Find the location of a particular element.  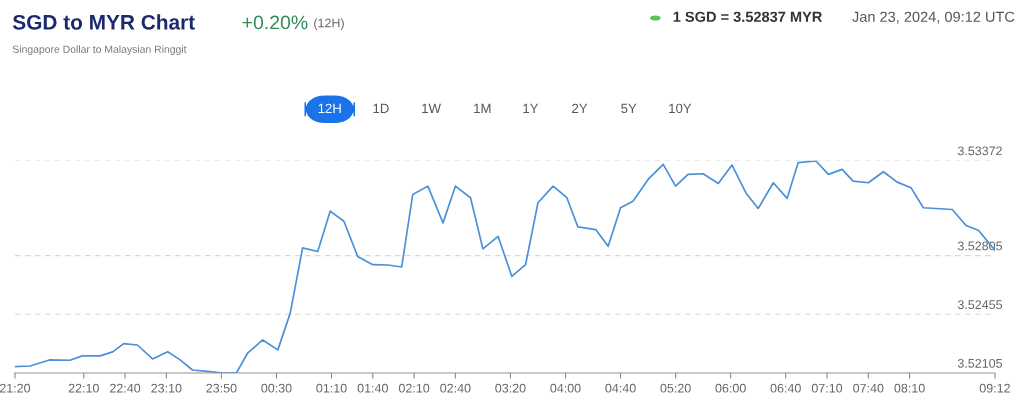

x-tick-label: 04:00 is located at coordinates (565, 388).